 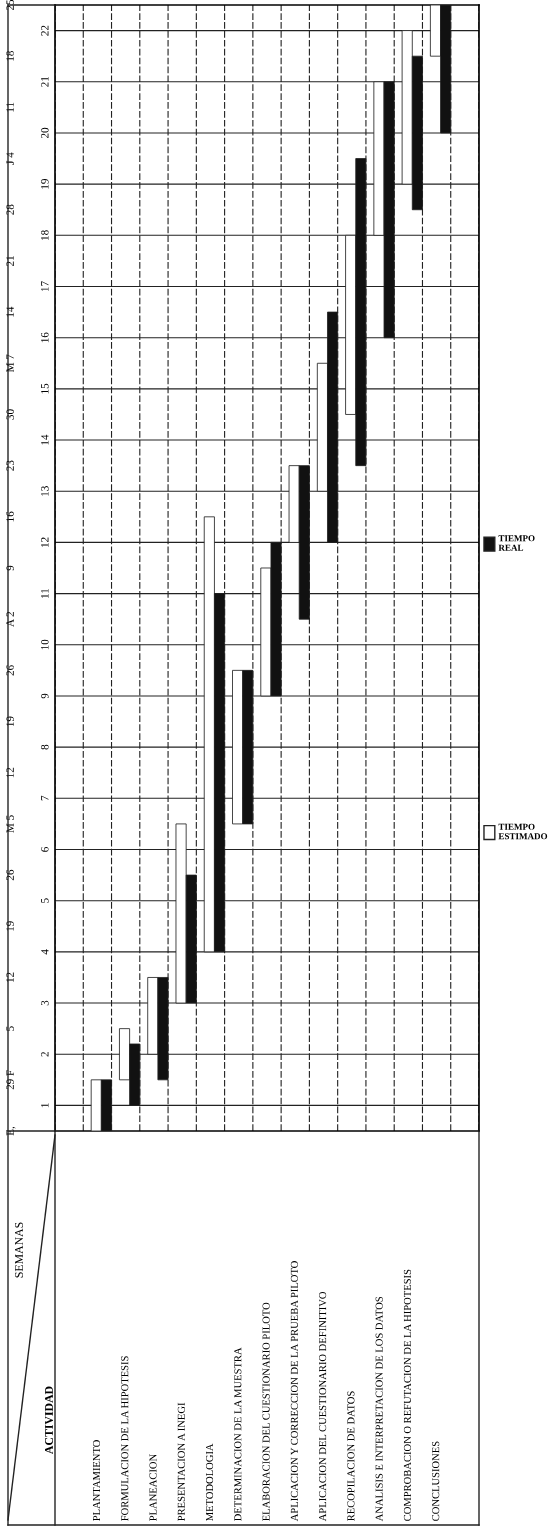 I want to click on x-tick-label: COMPROBACION O REFUTACION DE LA HIPOTESIS, so click(x=407, y=1395).